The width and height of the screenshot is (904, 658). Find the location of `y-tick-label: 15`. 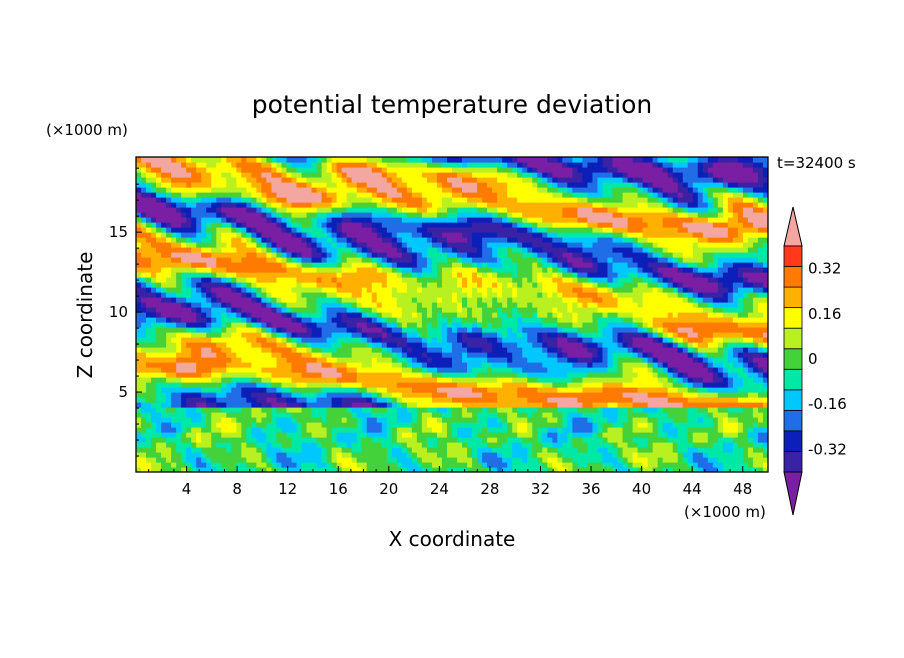

y-tick-label: 15 is located at coordinates (118, 232).